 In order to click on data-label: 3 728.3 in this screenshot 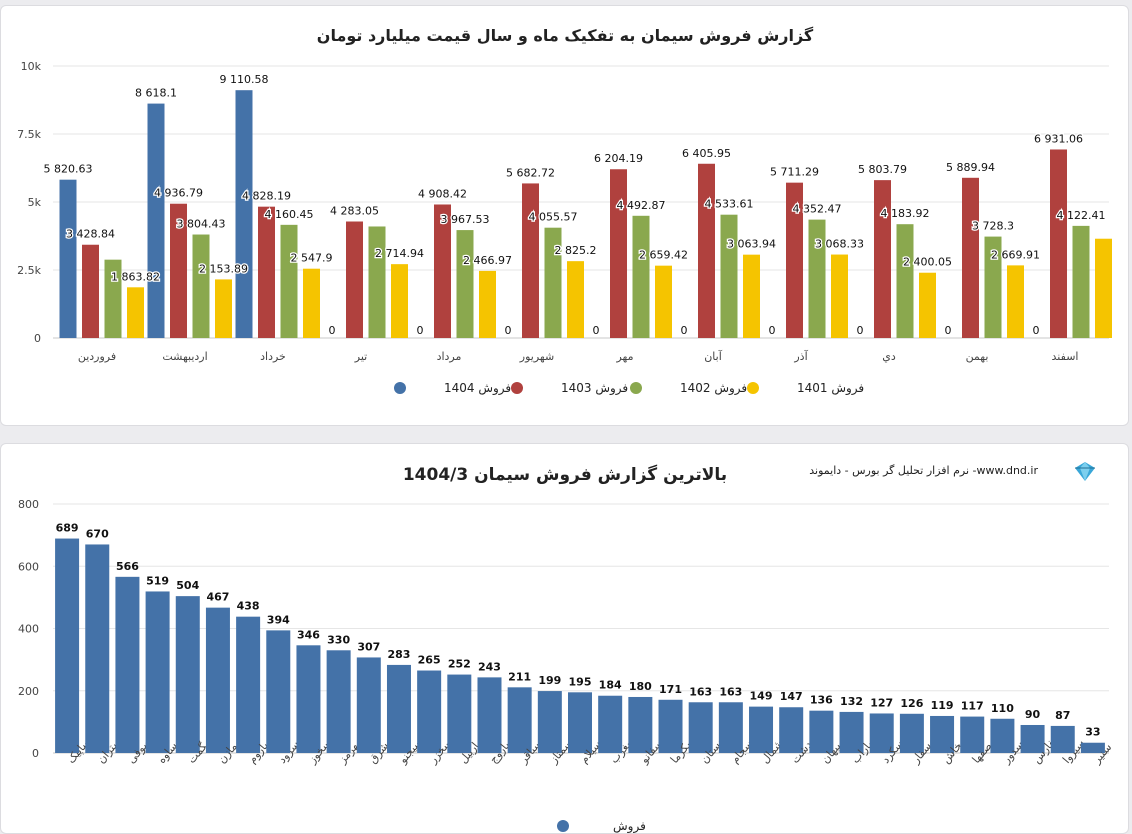, I will do `click(993, 226)`.